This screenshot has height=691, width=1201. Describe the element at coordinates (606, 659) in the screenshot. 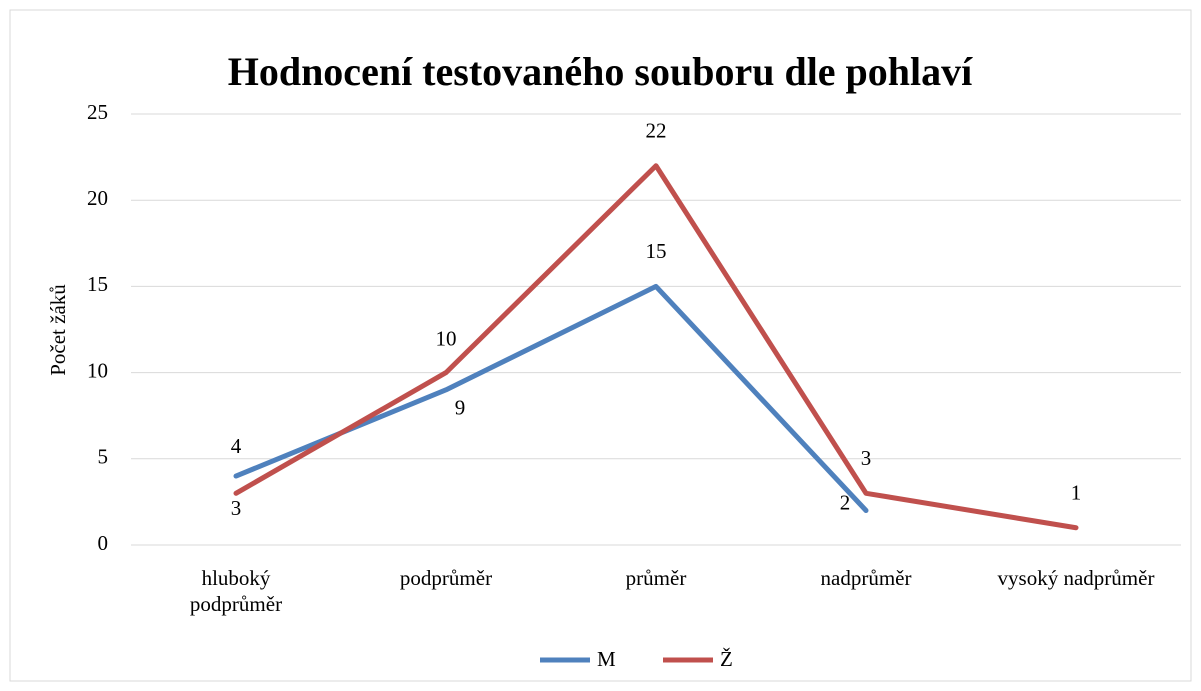

I see `legend-label: M` at that location.